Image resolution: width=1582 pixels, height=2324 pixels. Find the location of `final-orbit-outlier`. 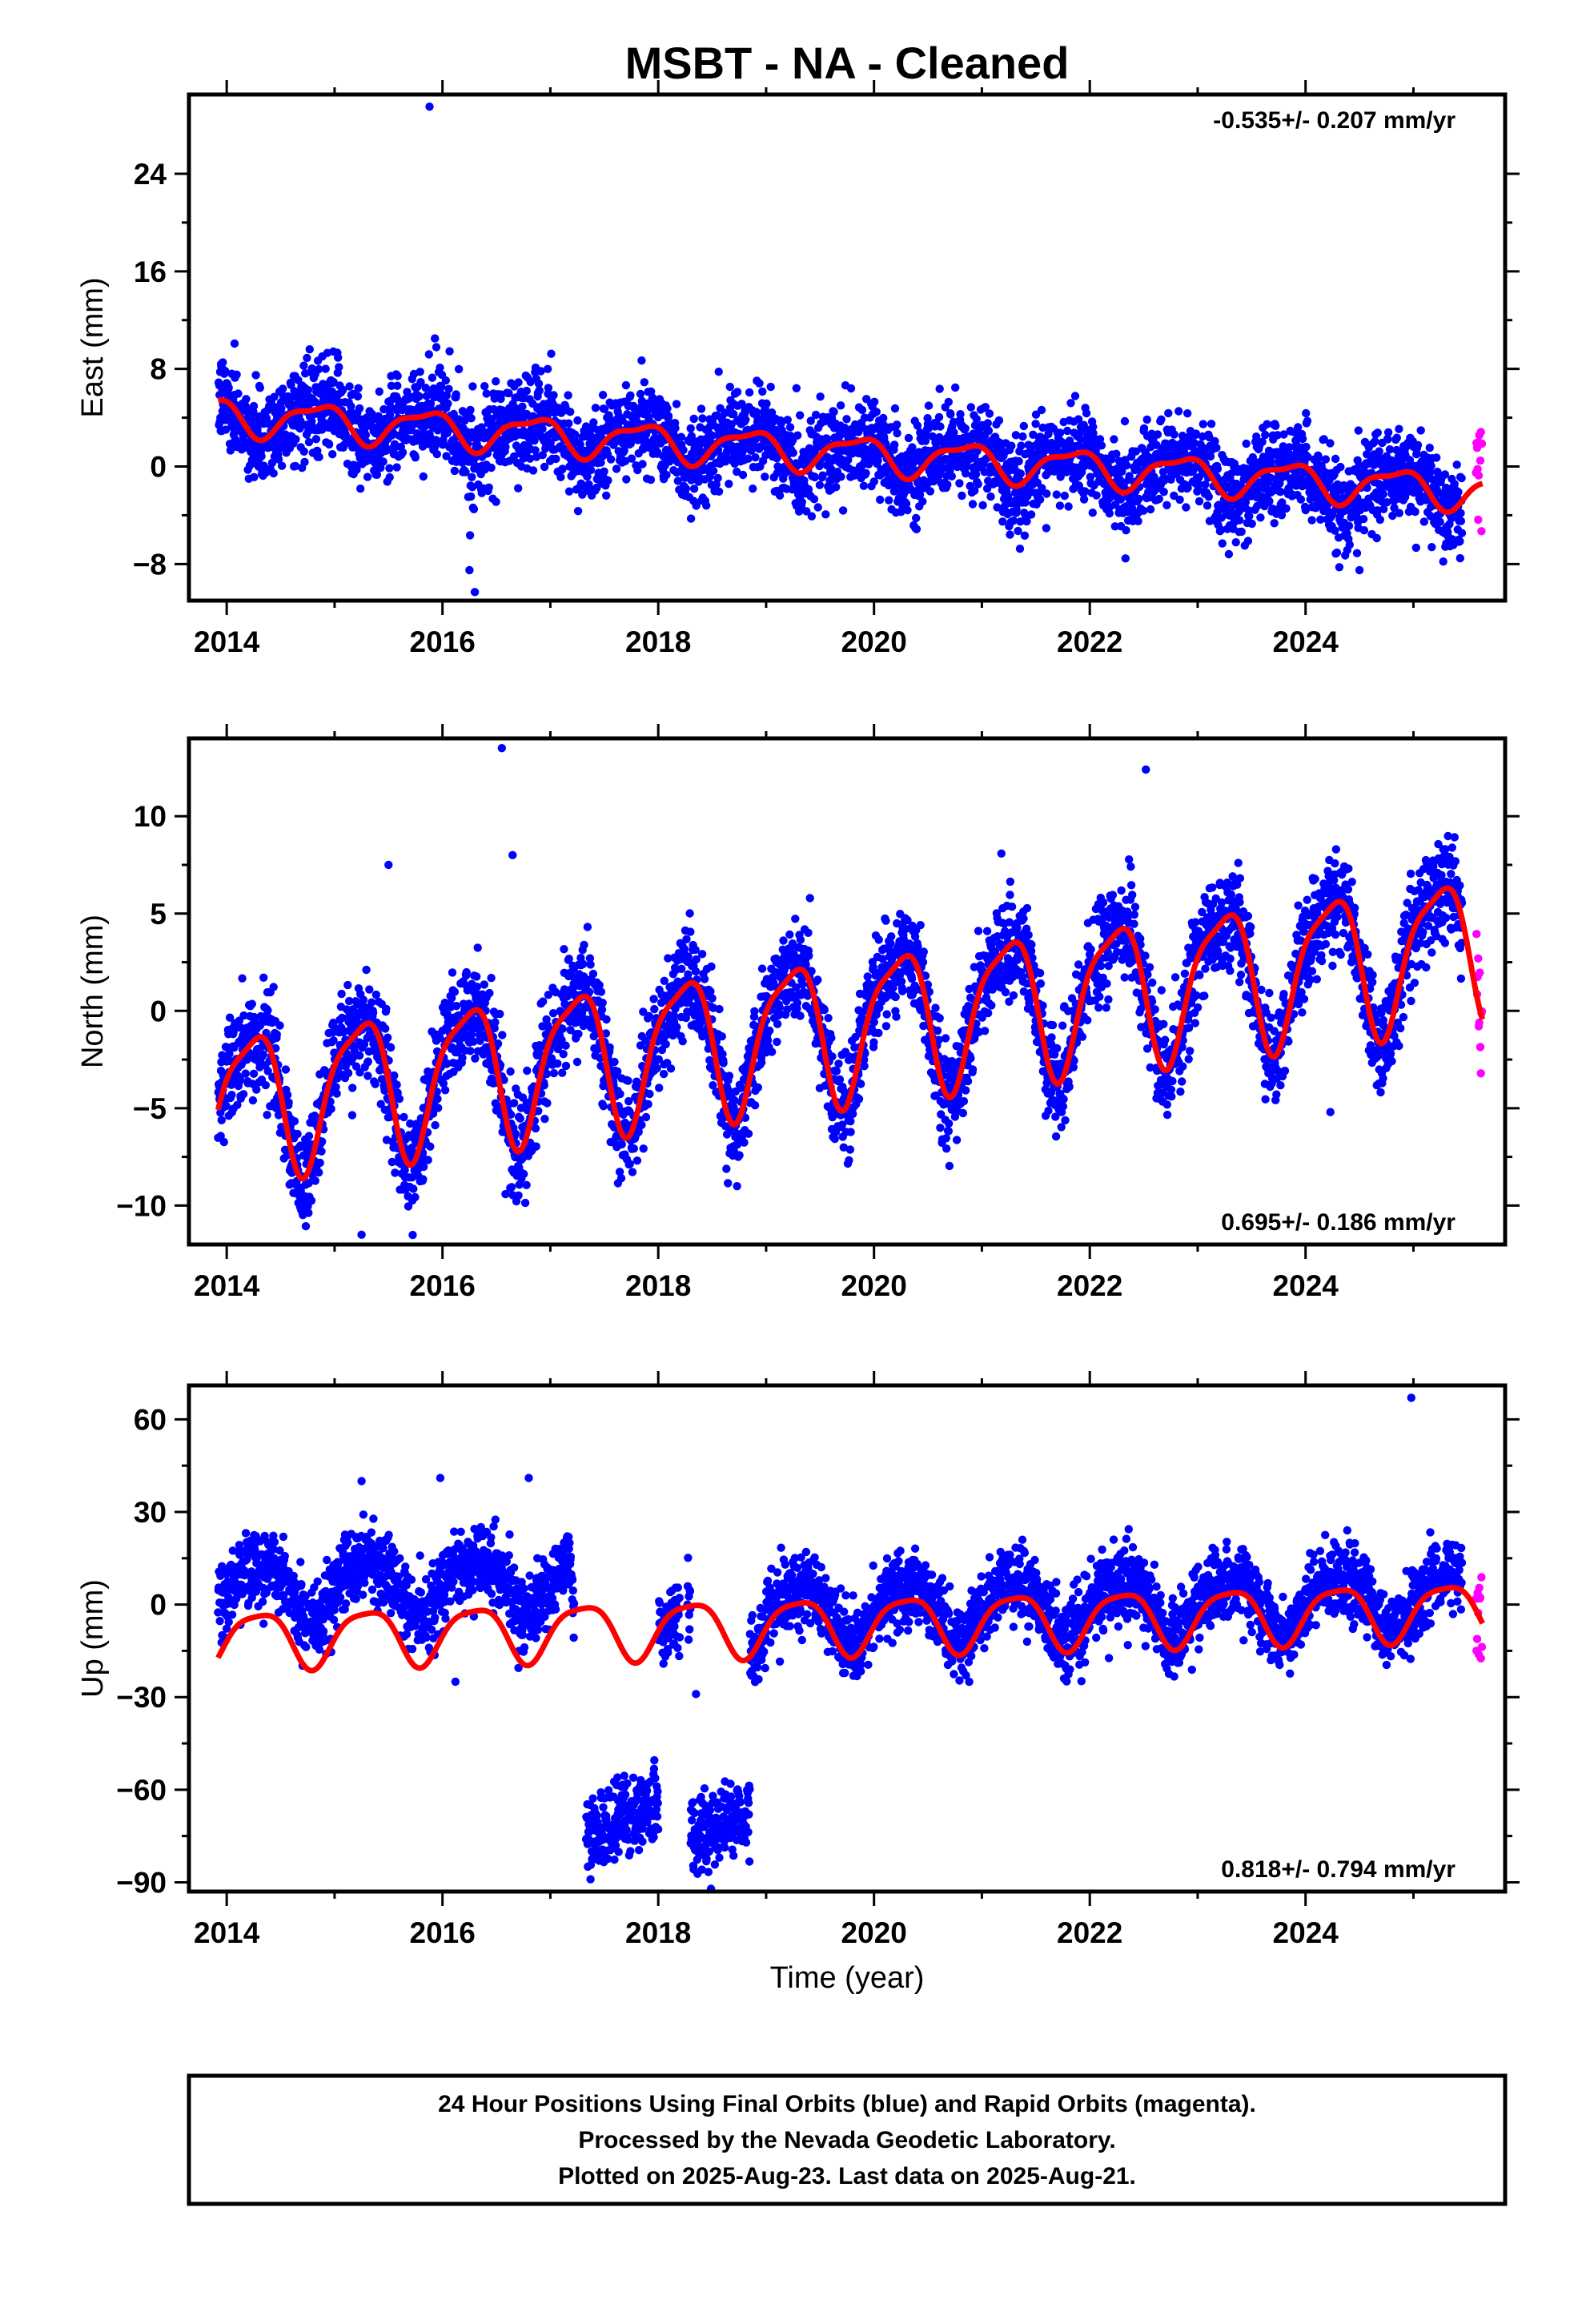

final-orbit-outlier is located at coordinates (435, 338).